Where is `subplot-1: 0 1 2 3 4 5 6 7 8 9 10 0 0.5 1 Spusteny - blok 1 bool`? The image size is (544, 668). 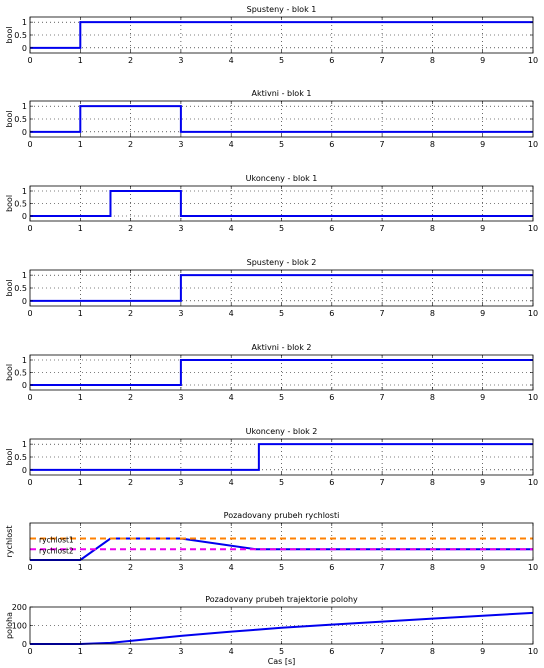 subplot-1: 0 1 2 3 4 5 6 7 8 9 10 0 0.5 1 Spusteny - blok 1 bool is located at coordinates (271, 35).